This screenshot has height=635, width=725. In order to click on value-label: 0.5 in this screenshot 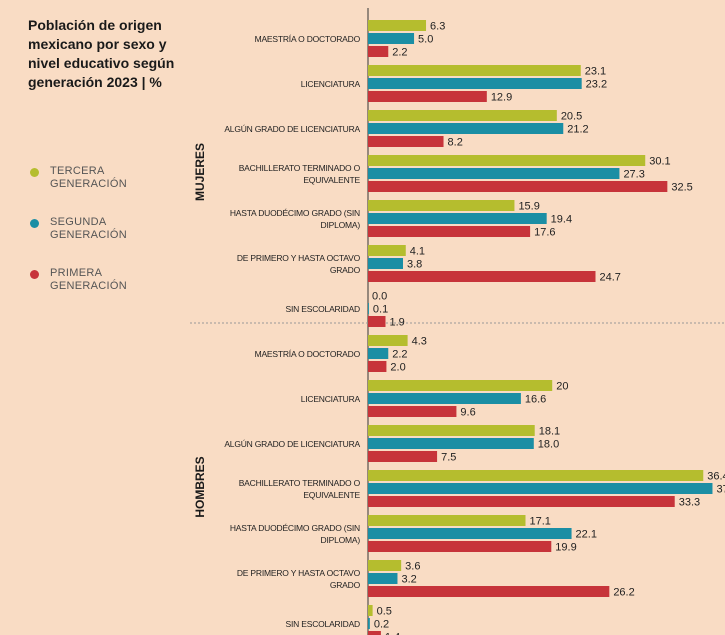, I will do `click(384, 611)`.